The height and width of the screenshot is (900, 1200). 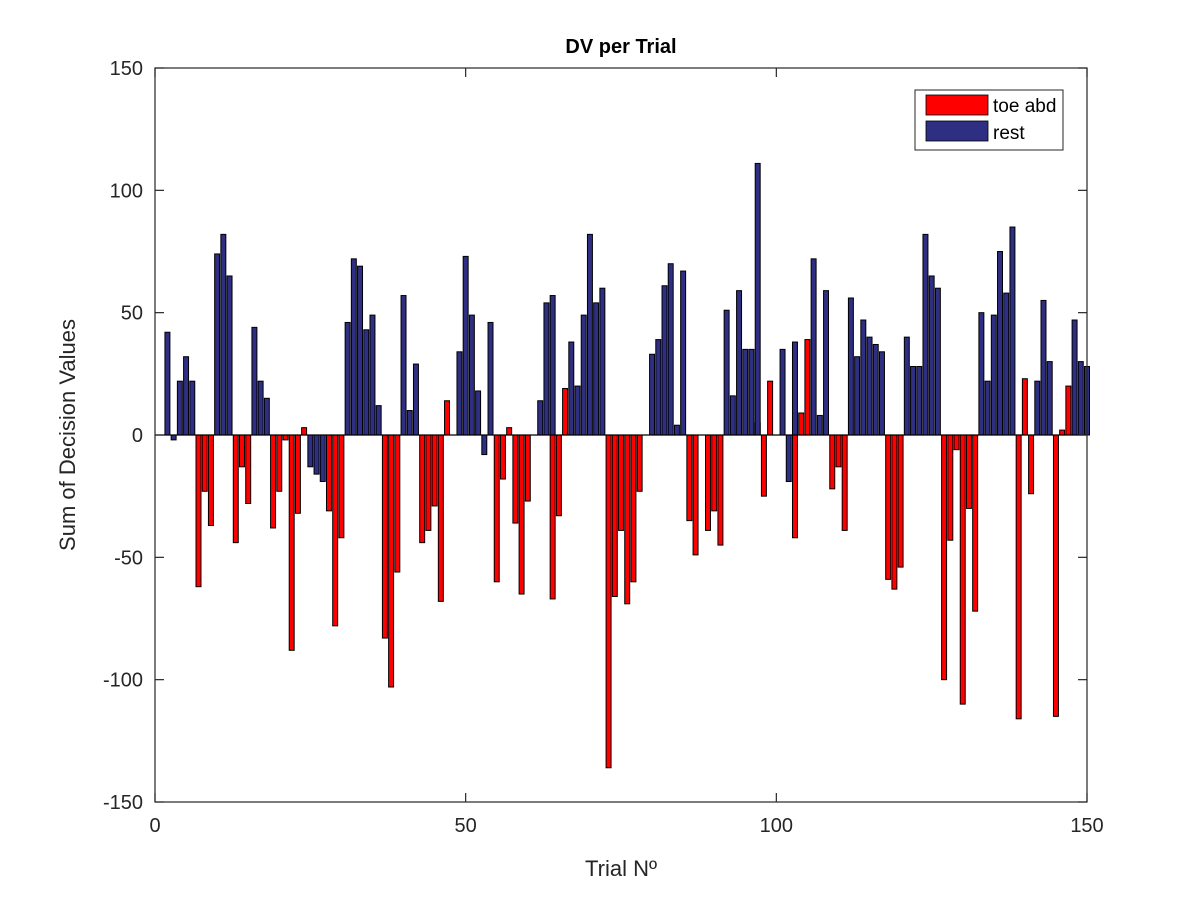 What do you see at coordinates (137, 436) in the screenshot?
I see `y-tick-label: 0` at bounding box center [137, 436].